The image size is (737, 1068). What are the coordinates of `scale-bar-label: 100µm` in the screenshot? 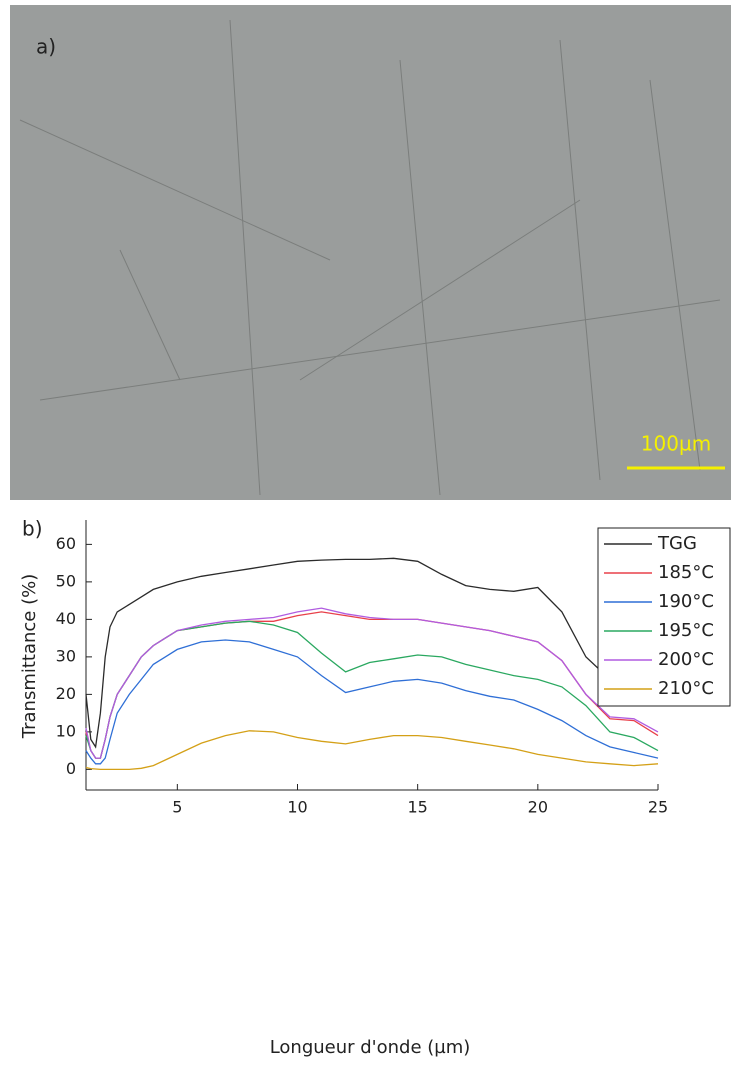 It's located at (676, 444).